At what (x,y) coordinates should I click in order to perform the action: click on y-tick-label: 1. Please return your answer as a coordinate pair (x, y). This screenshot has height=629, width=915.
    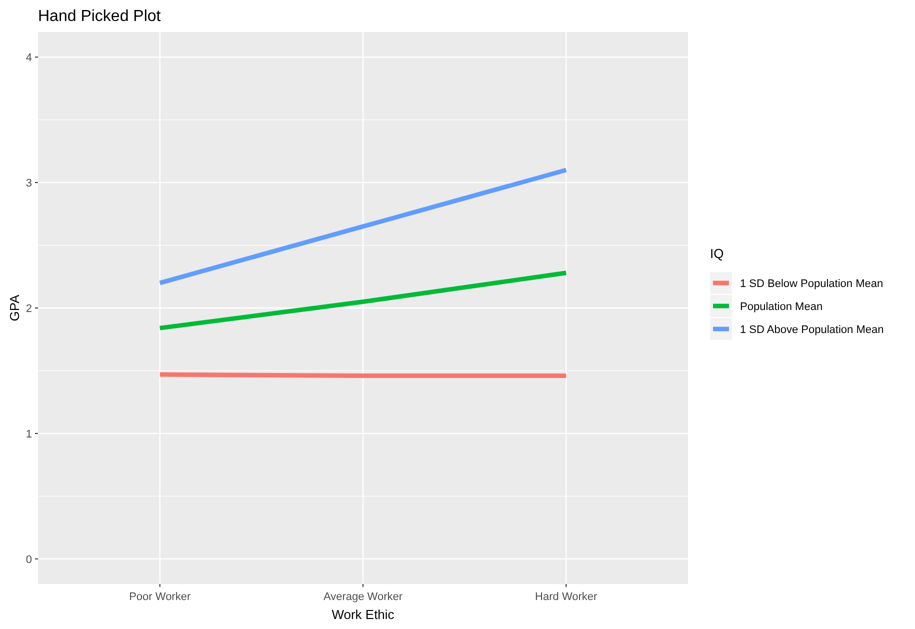
    Looking at the image, I should click on (29, 434).